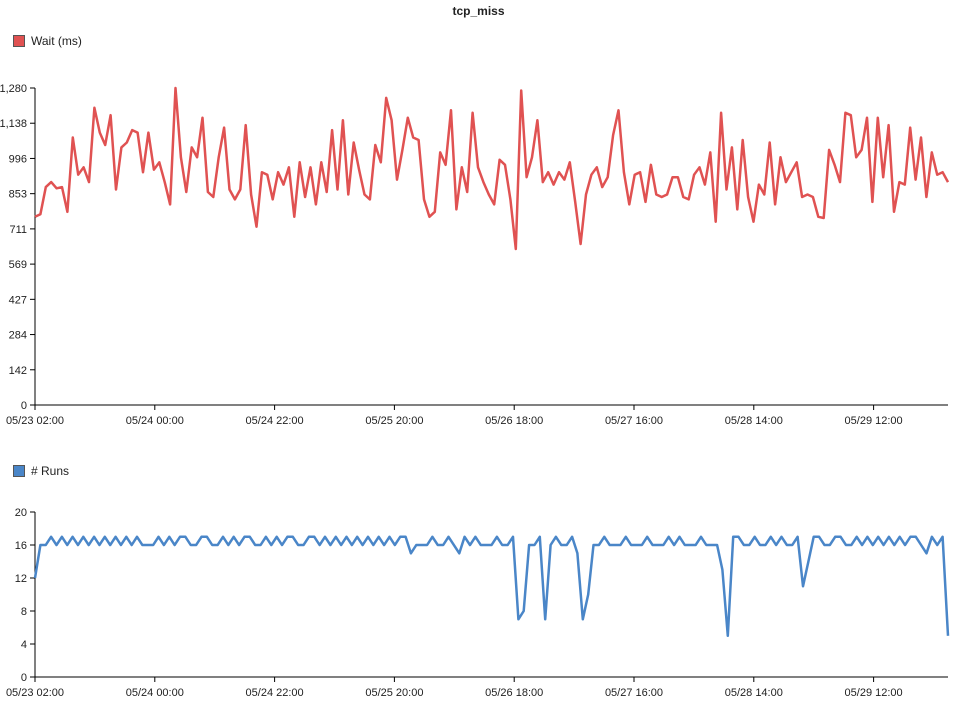  Describe the element at coordinates (155, 693) in the screenshot. I see `runs-x-tick-label: 05/24 00:00` at that location.